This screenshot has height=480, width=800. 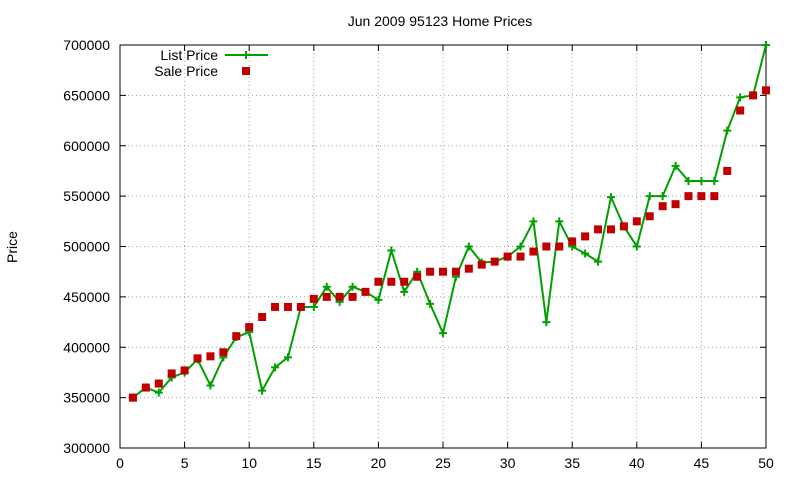 I want to click on y-axis-title: Price, so click(x=12, y=247).